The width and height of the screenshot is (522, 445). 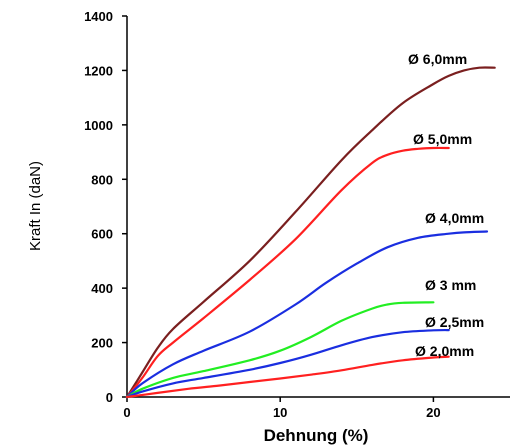 I want to click on y-tick-label: 400, so click(x=102, y=288).